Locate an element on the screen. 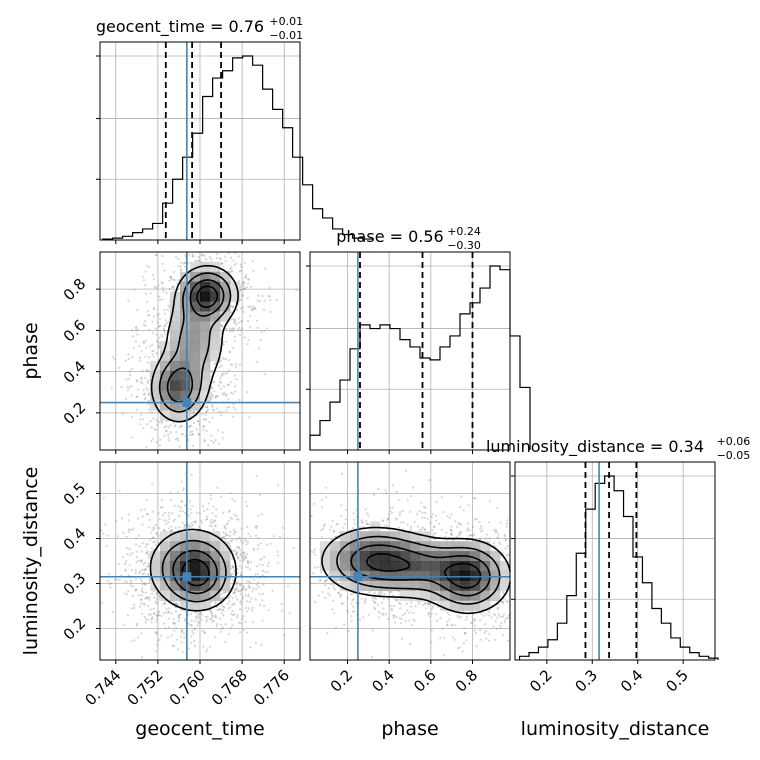  y-tick-label: 0.5 is located at coordinates (75, 494).